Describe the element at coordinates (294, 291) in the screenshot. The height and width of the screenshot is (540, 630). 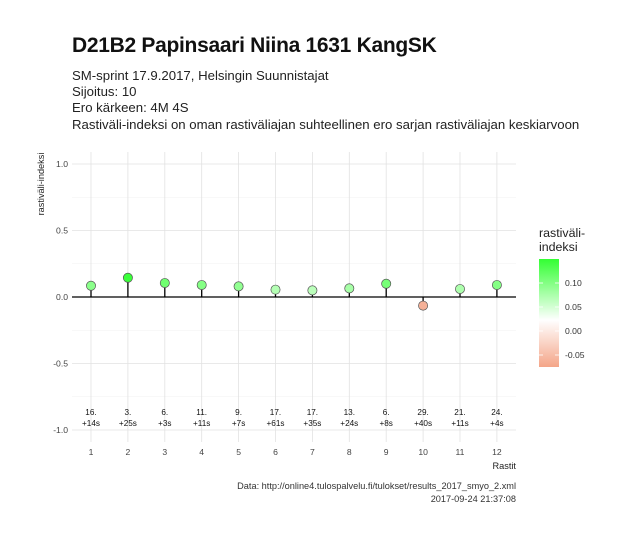
I see `data-points` at that location.